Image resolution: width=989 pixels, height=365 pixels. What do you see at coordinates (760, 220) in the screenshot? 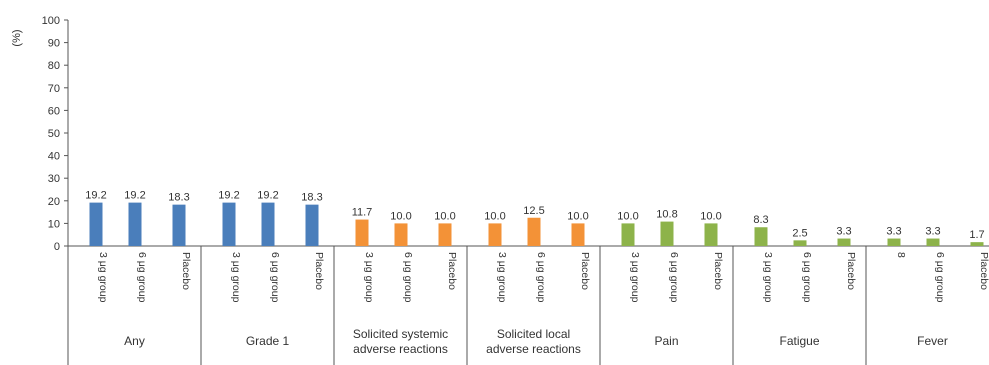
I see `data-label: 8.3` at bounding box center [760, 220].